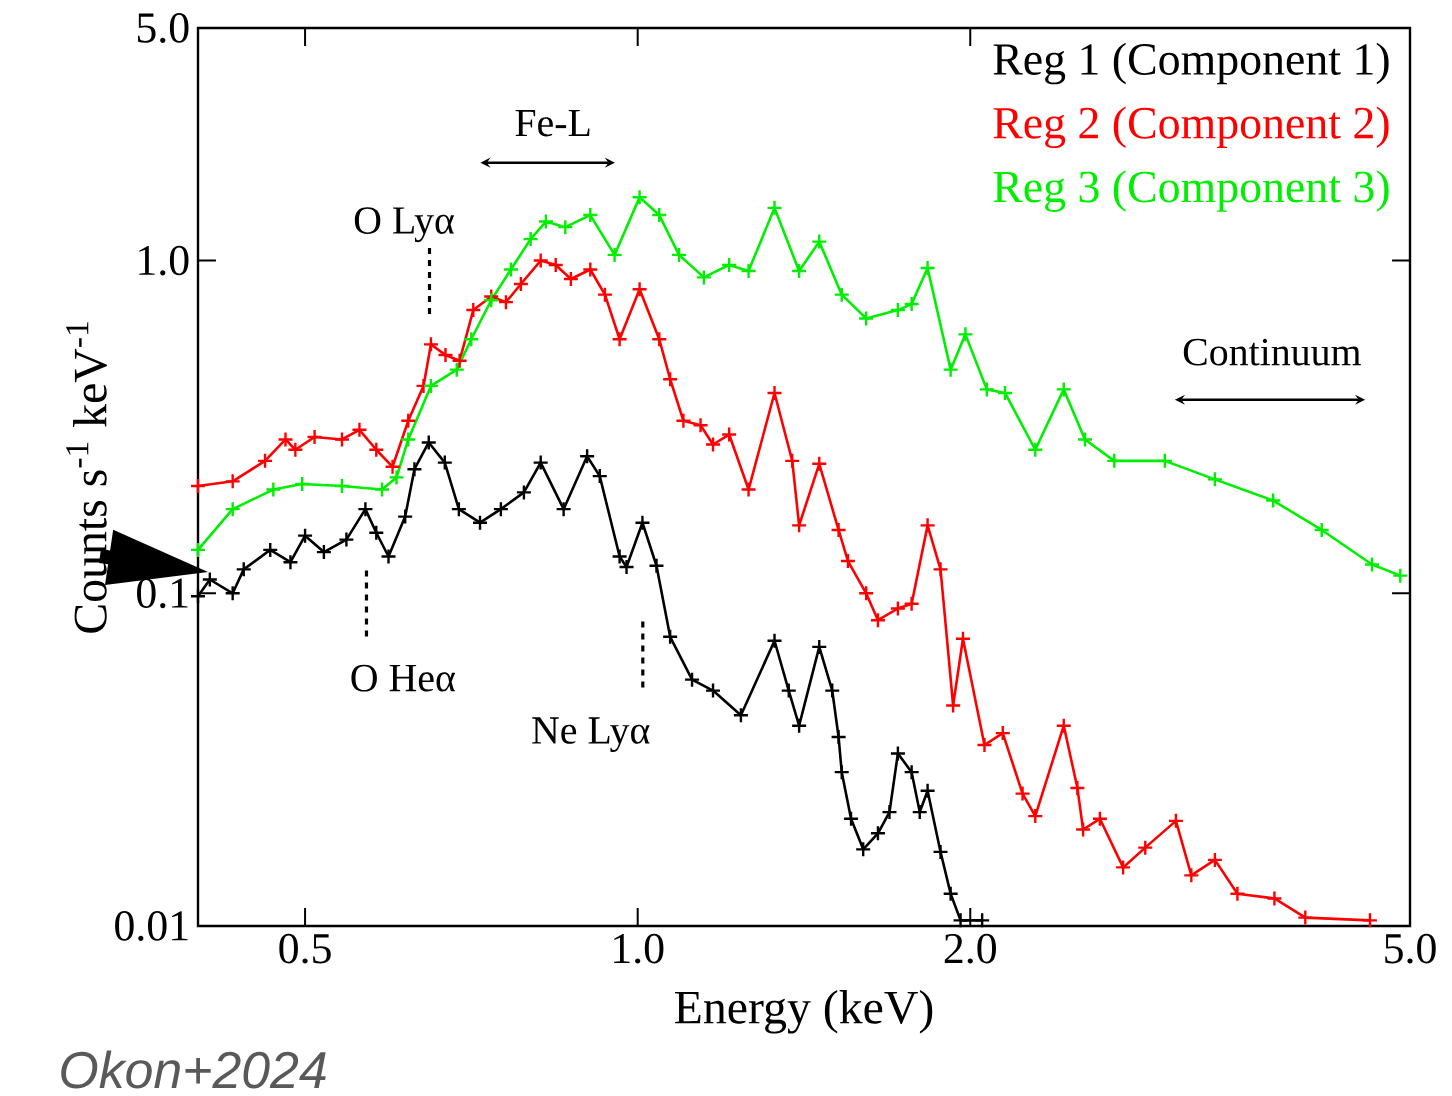  What do you see at coordinates (591, 735) in the screenshot?
I see `annotation: Ne Lyα` at bounding box center [591, 735].